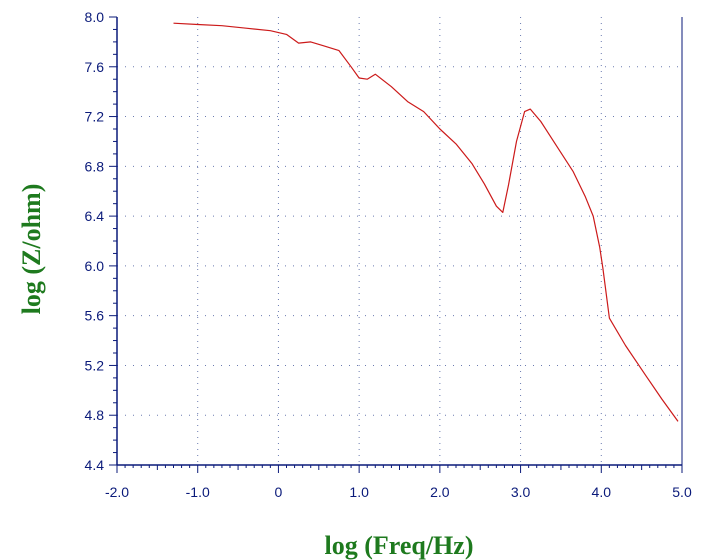 The height and width of the screenshot is (560, 712). Describe the element at coordinates (95, 316) in the screenshot. I see `y-tick-label: 5.6` at that location.